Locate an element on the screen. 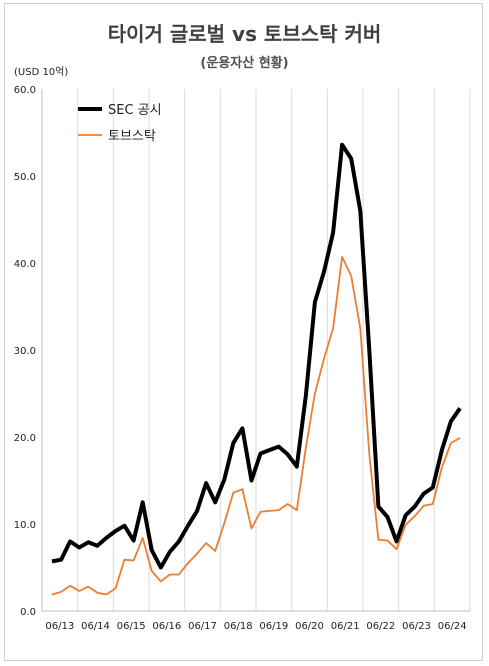 The height and width of the screenshot is (666, 489). chart-subtitle: (운용자산 현황) is located at coordinates (244, 63).